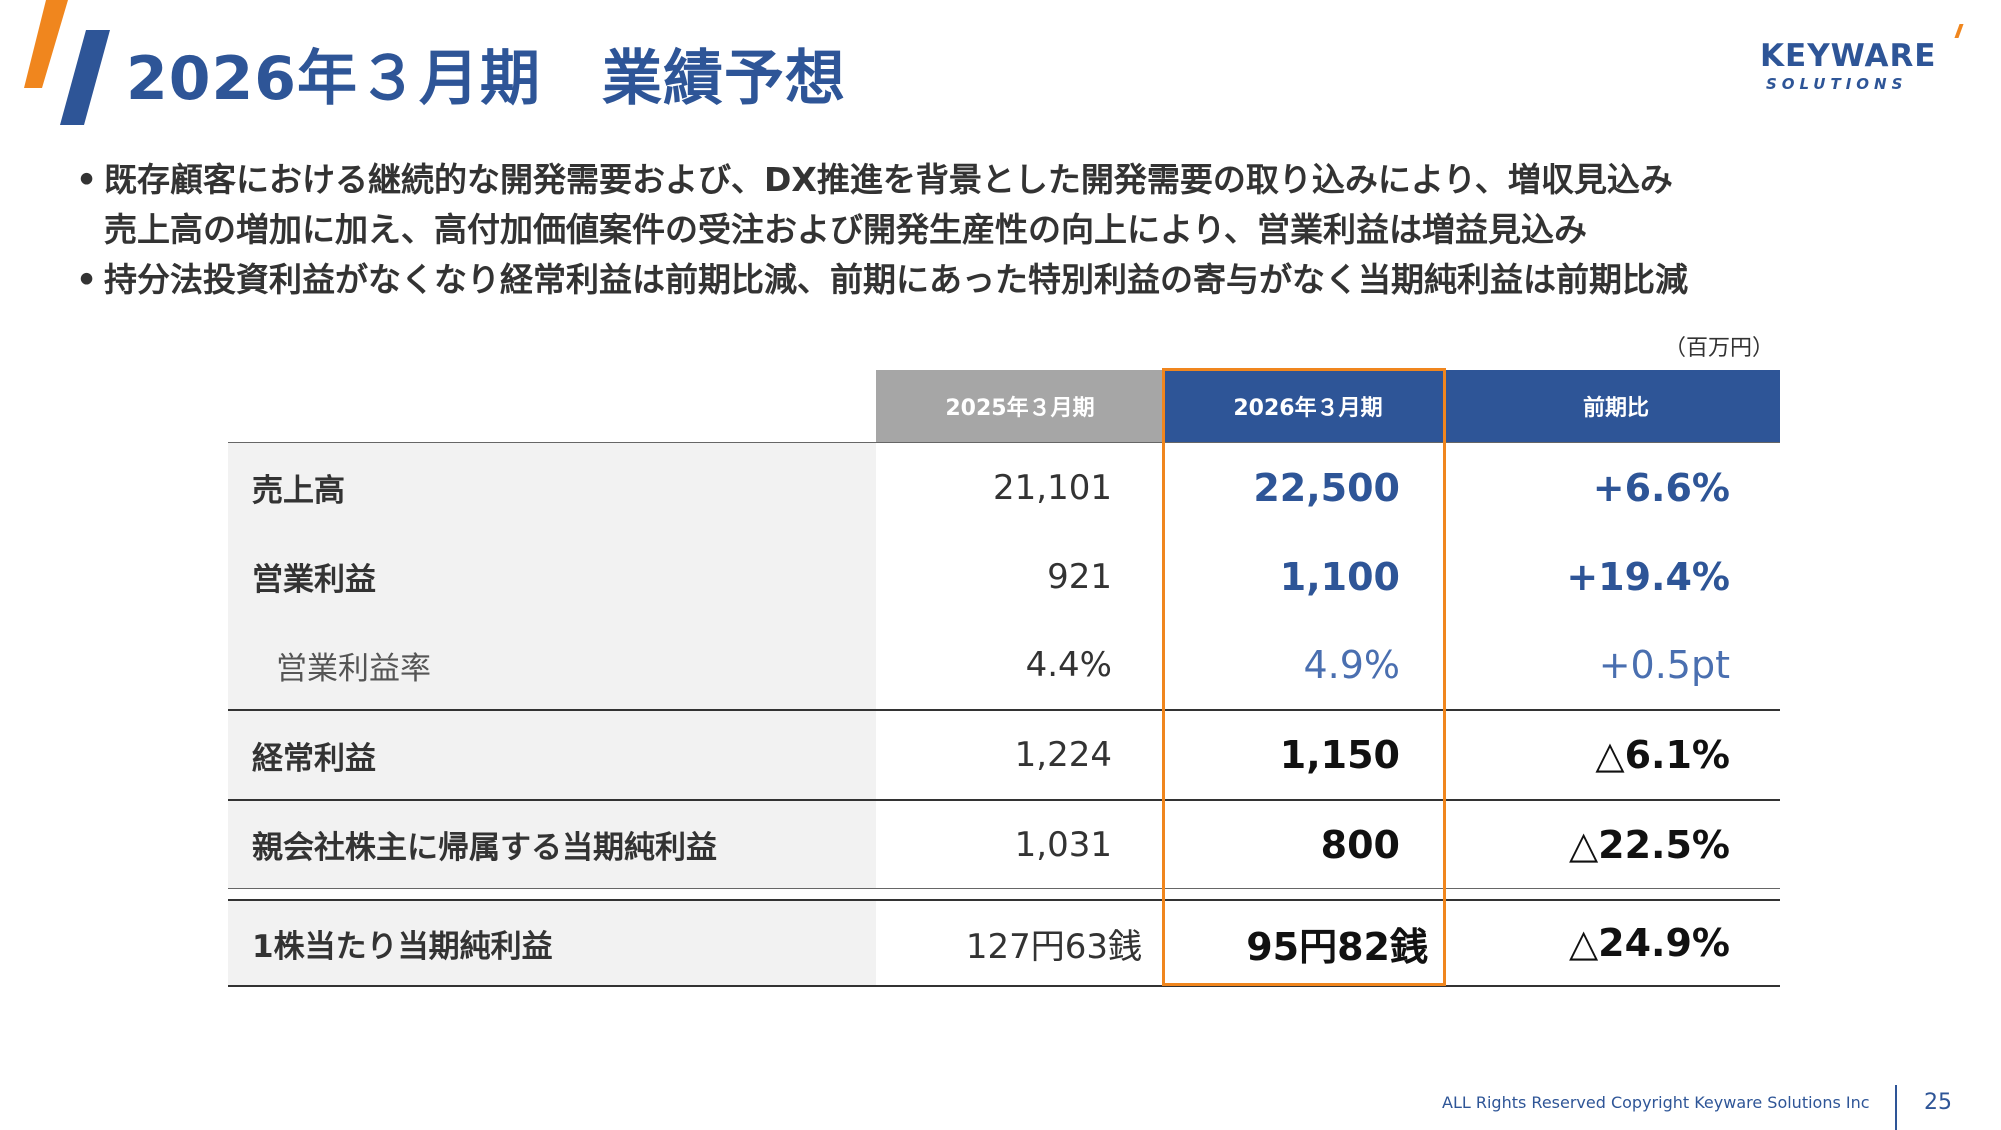 The height and width of the screenshot is (1130, 2001). I want to click on company-logo: KEYWARE SOLUTIONS, so click(1867, 61).